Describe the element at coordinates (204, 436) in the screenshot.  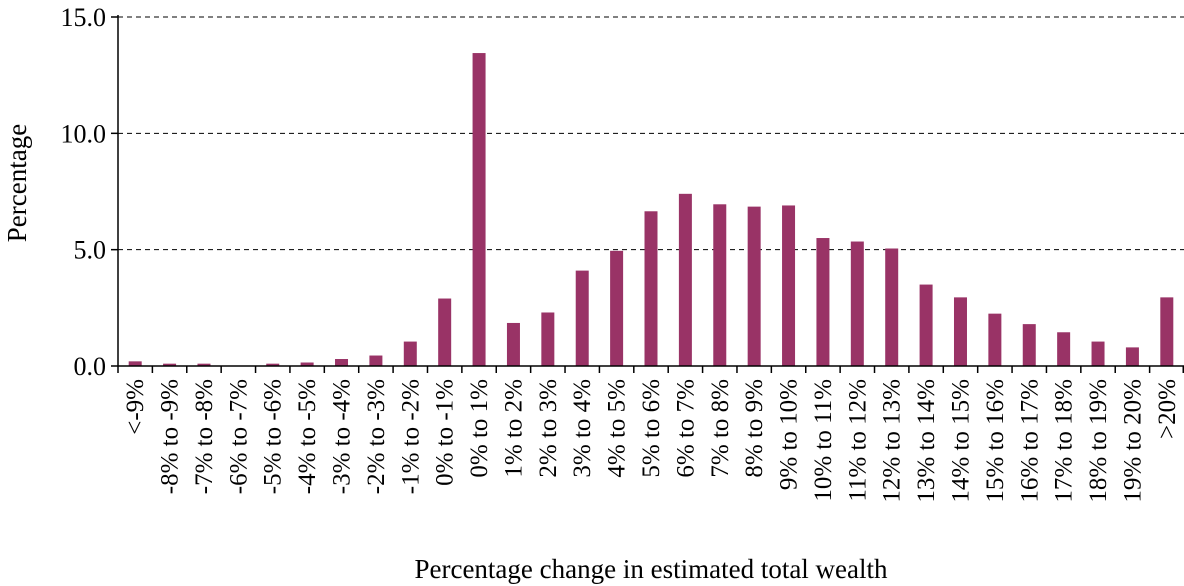
I see `x-tick-label: -7% to -8%` at that location.